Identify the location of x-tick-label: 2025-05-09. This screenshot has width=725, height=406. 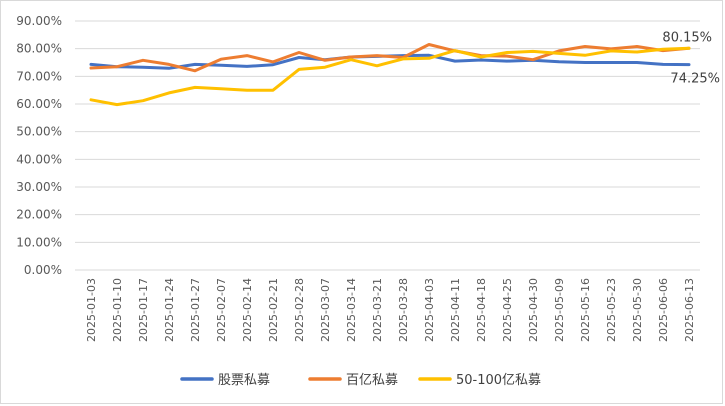
(559, 310).